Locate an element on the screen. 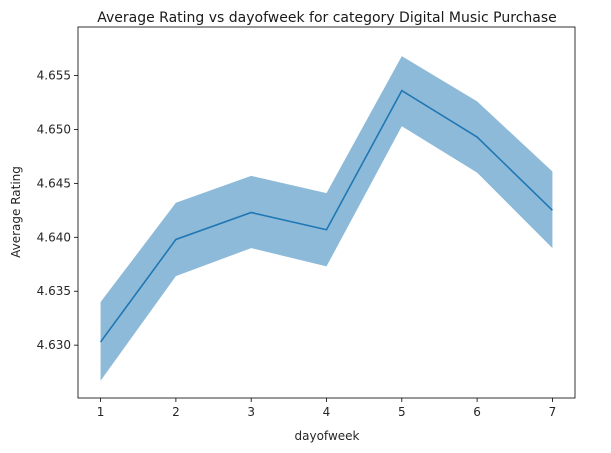 This screenshot has height=453, width=611. y-tick-label: 4.655 is located at coordinates (54, 76).